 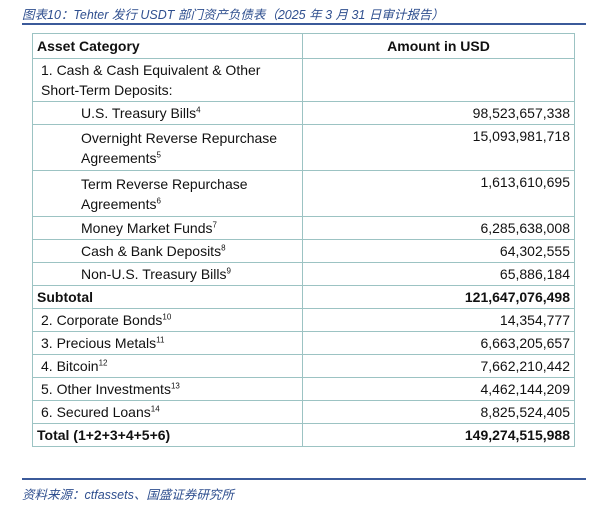 I want to click on total-row: Total (1+2+3+4+5+6) 149,274,515,988, so click(x=303, y=435).